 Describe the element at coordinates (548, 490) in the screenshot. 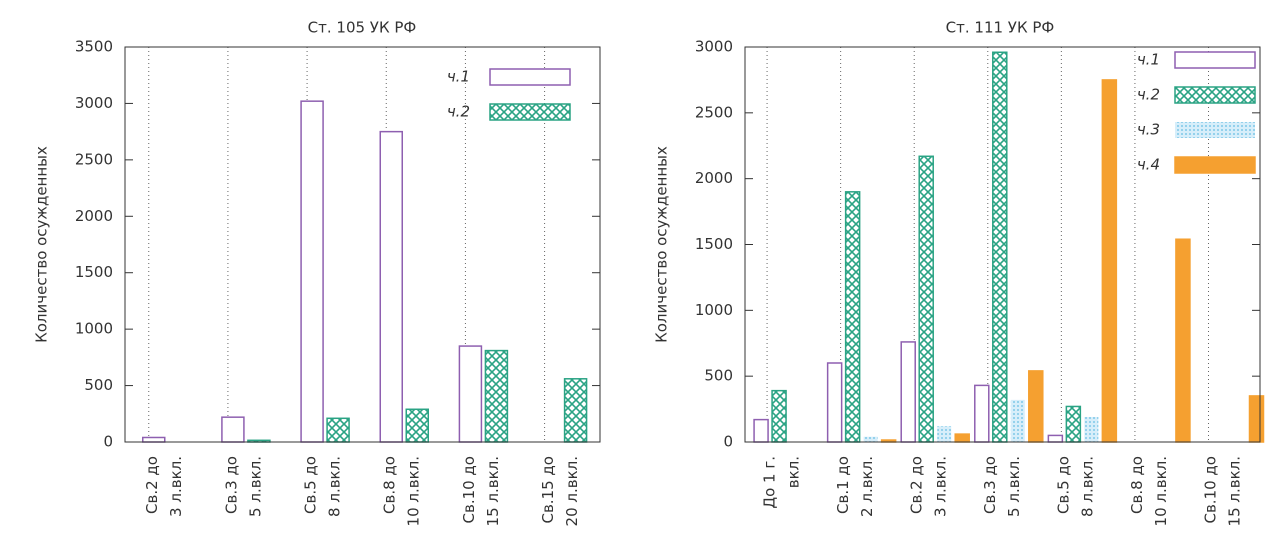

I see `x-tick-label: Св.15 до` at that location.